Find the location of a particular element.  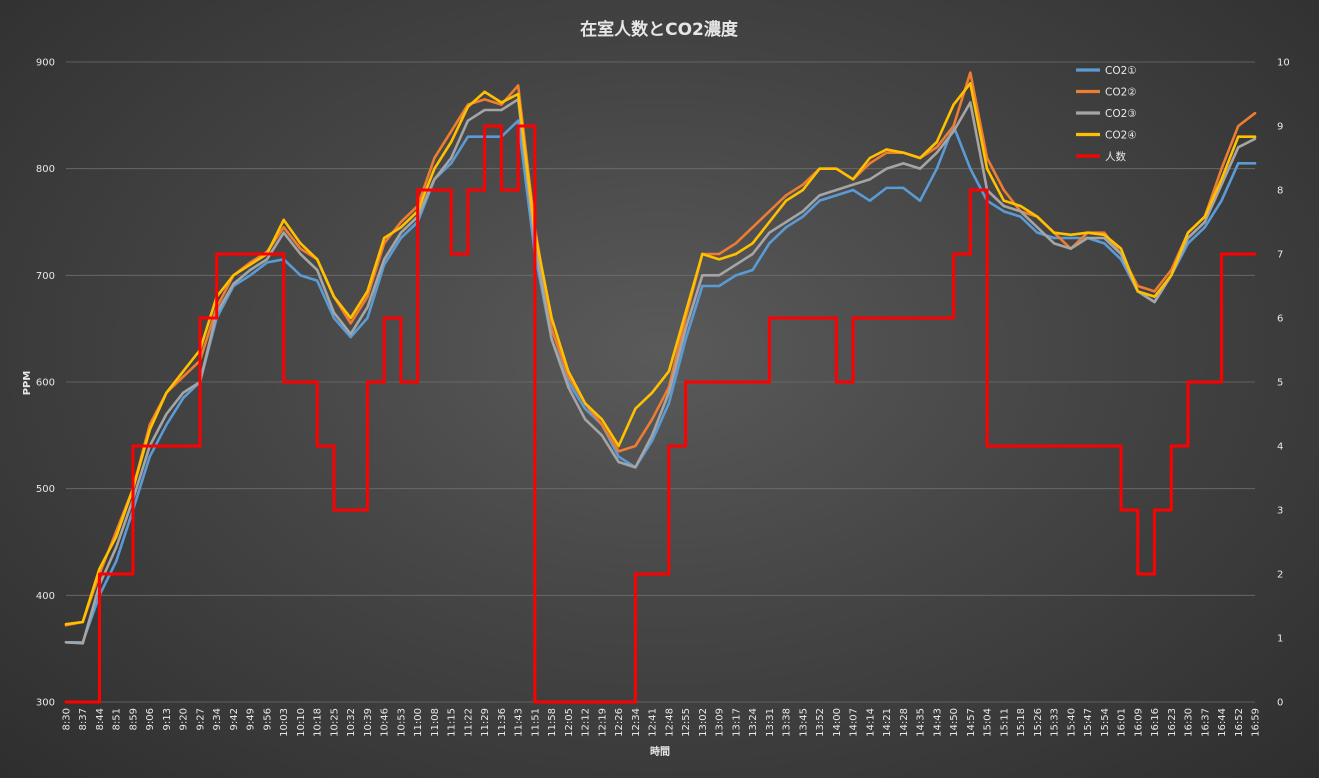

x-tick-label: 14:14 is located at coordinates (870, 722).